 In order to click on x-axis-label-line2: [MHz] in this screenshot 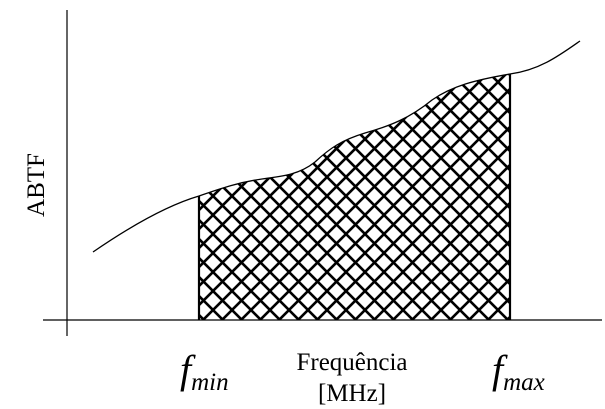, I will do `click(352, 393)`.